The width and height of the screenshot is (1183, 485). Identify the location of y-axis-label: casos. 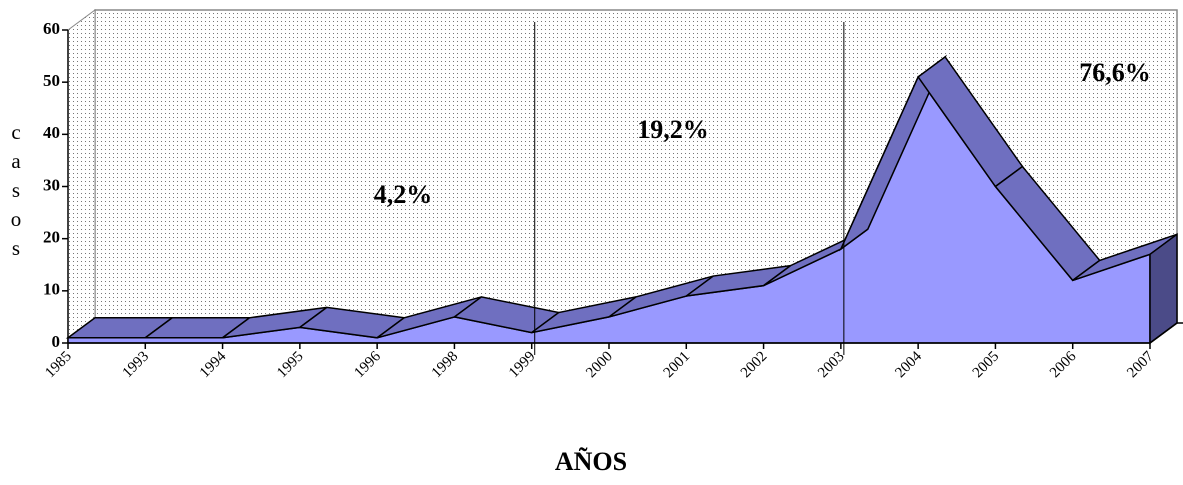
(16, 192).